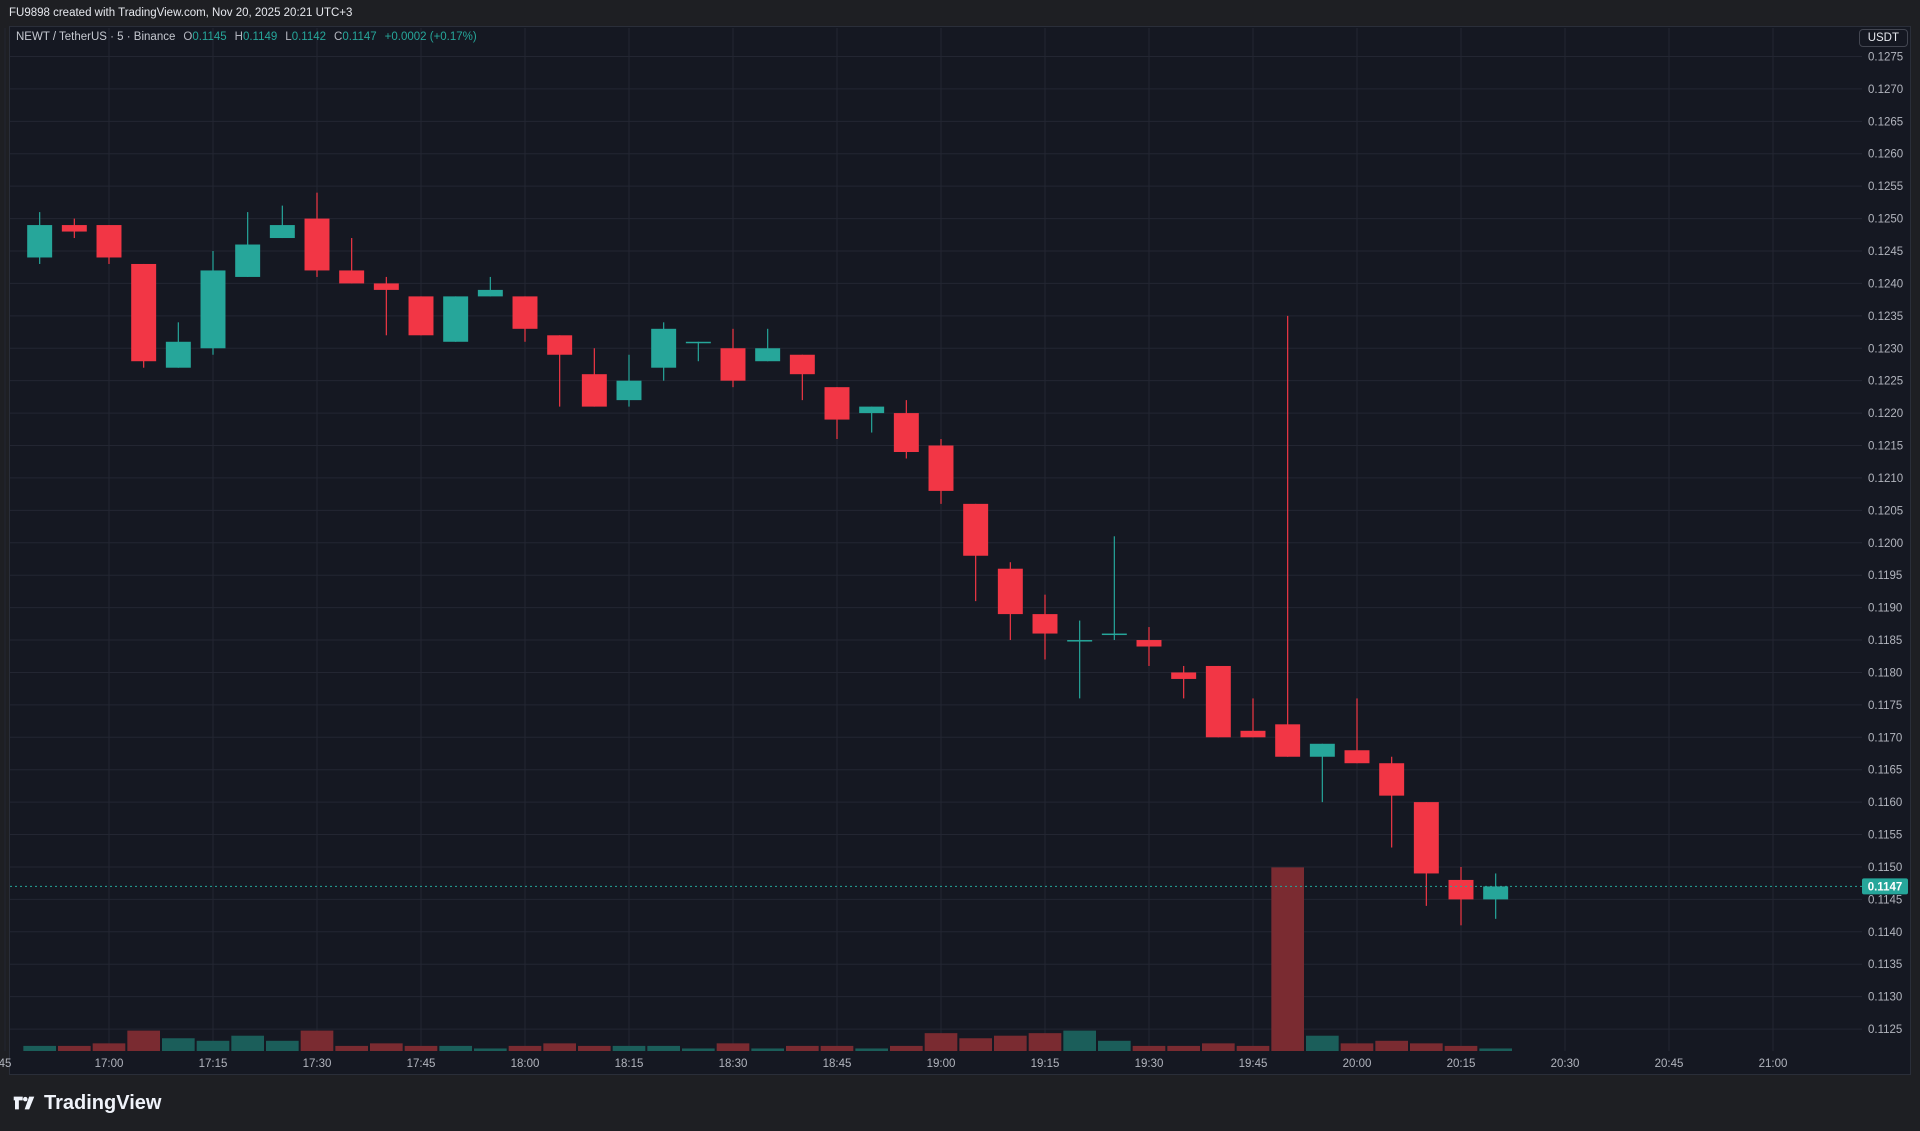  Describe the element at coordinates (1773, 1064) in the screenshot. I see `x-tick-label: 21:00` at that location.